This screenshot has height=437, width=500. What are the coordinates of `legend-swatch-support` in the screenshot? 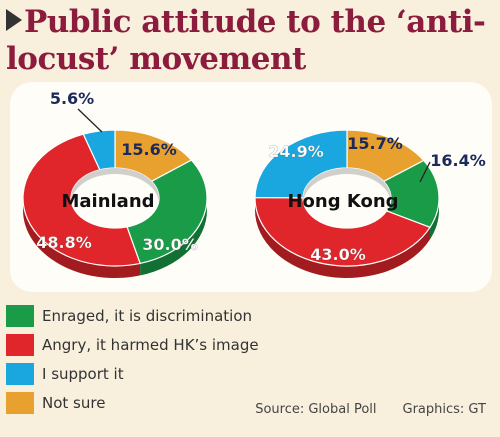 It's located at (20, 373).